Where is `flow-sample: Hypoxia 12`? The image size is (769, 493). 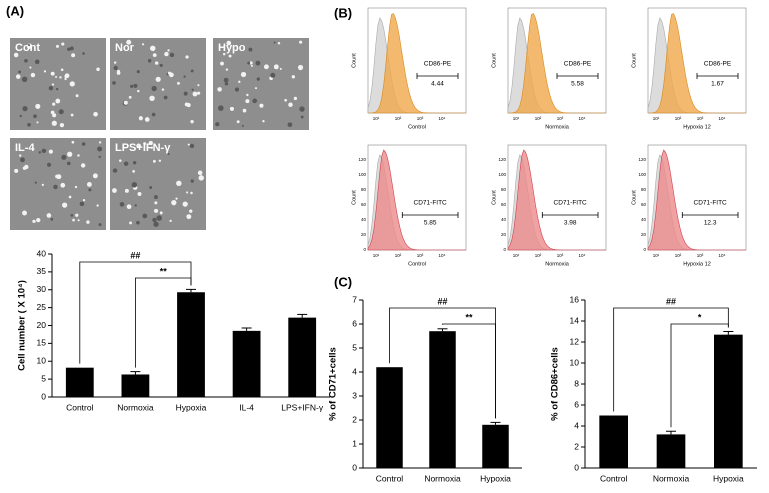 flow-sample: Hypoxia 12 is located at coordinates (697, 127).